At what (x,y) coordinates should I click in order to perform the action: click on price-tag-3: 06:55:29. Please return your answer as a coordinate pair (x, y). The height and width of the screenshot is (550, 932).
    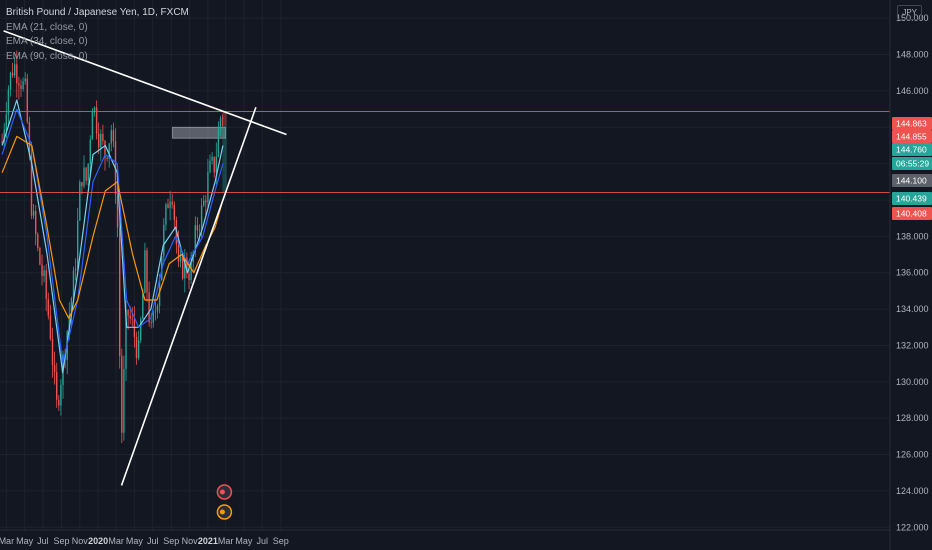
    Looking at the image, I should click on (912, 164).